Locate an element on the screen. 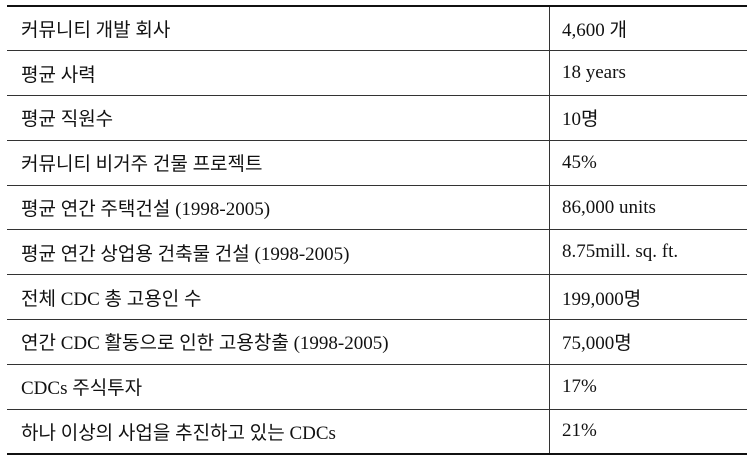 This screenshot has height=458, width=754. row-label: 평균 사력 is located at coordinates (278, 73).